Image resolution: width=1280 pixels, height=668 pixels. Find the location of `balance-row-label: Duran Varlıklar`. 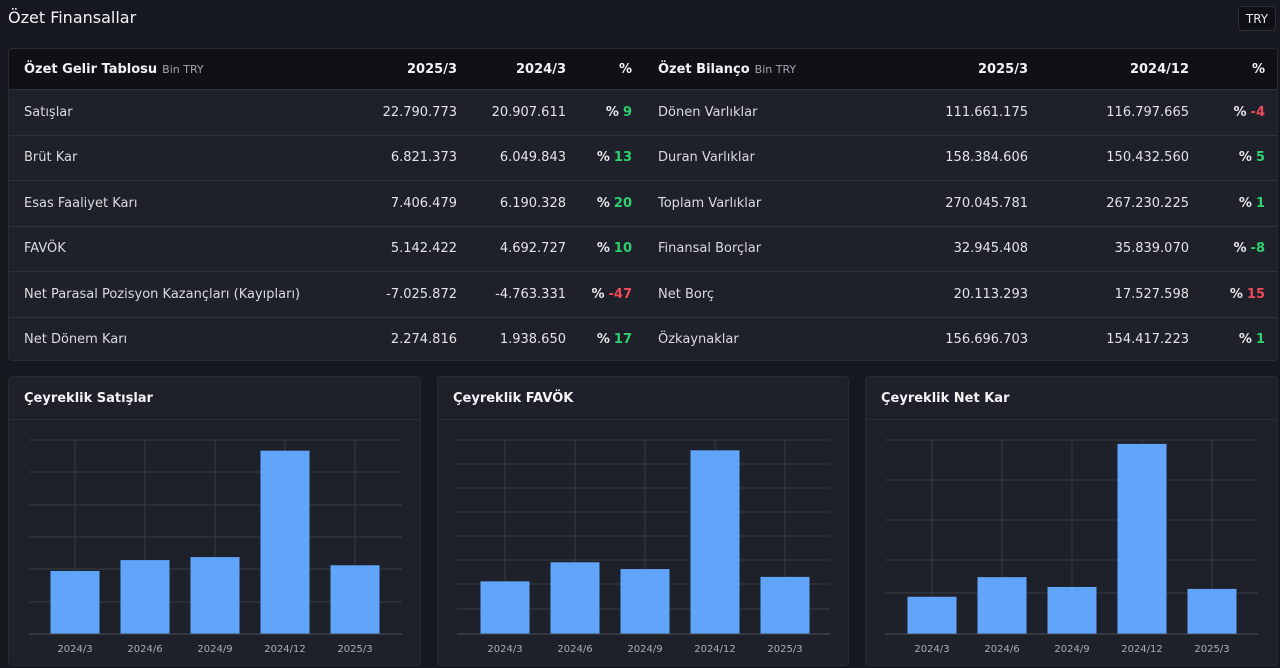

balance-row-label: Duran Varlıklar is located at coordinates (706, 157).